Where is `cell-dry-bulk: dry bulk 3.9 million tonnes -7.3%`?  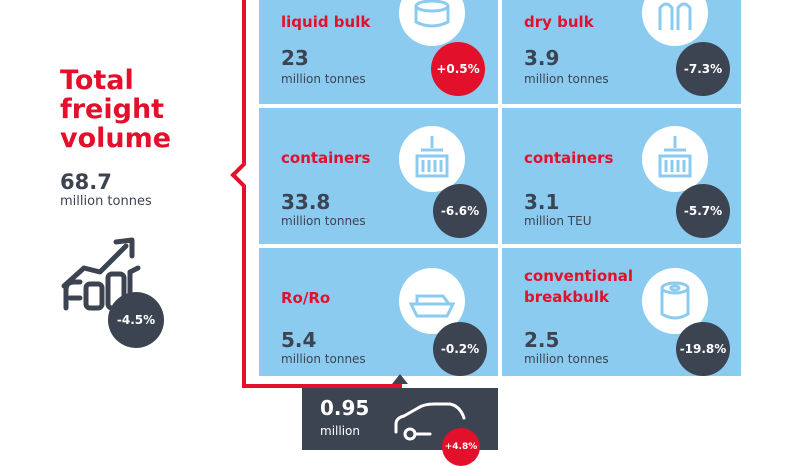
cell-dry-bulk: dry bulk 3.9 million tonnes -7.3% is located at coordinates (621, 52).